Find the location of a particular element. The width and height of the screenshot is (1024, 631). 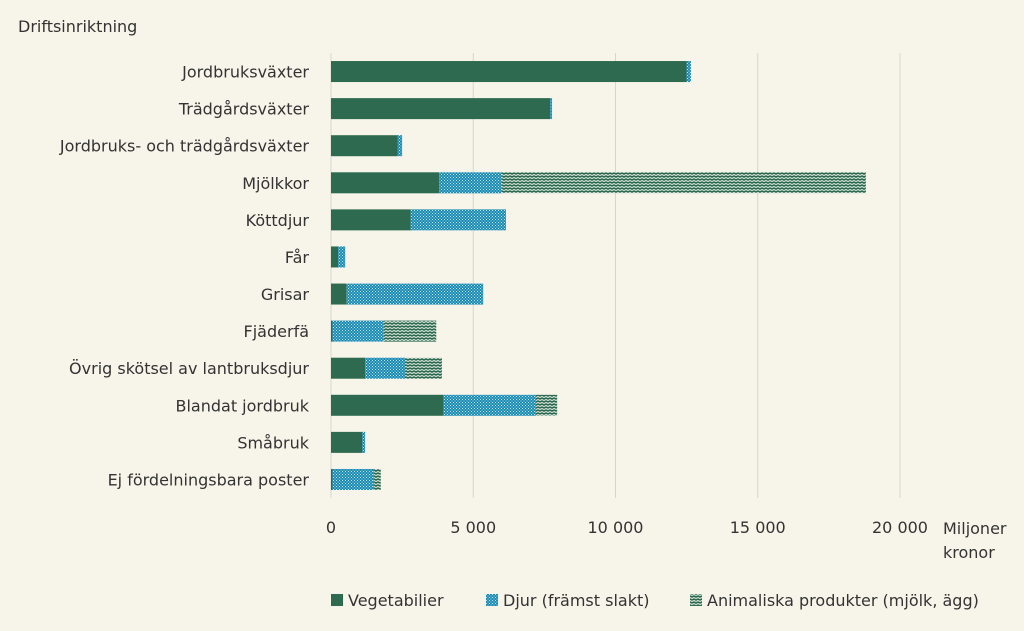

category-label: Grisar is located at coordinates (285, 294).